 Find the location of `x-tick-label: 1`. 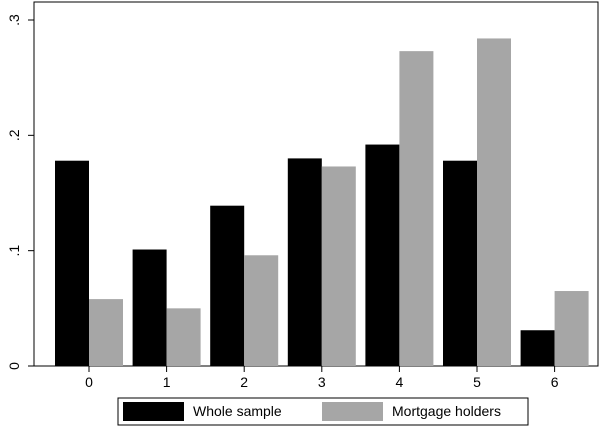

x-tick-label: 1 is located at coordinates (167, 382).